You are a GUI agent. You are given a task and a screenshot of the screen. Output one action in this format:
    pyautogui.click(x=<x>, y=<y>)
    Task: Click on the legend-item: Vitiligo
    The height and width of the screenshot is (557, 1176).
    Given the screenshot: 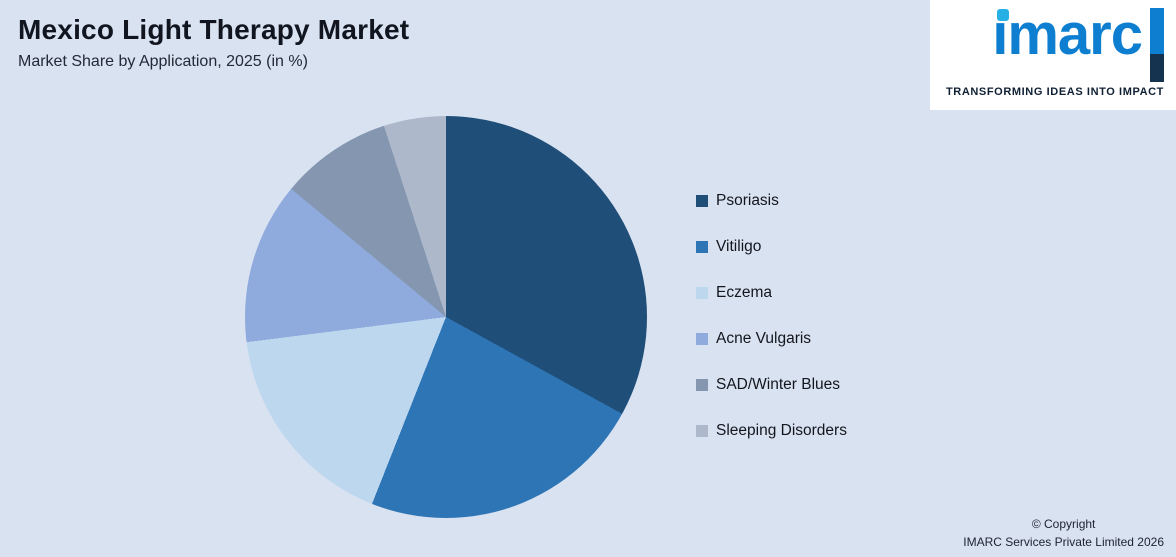 What is the action you would take?
    pyautogui.click(x=771, y=247)
    